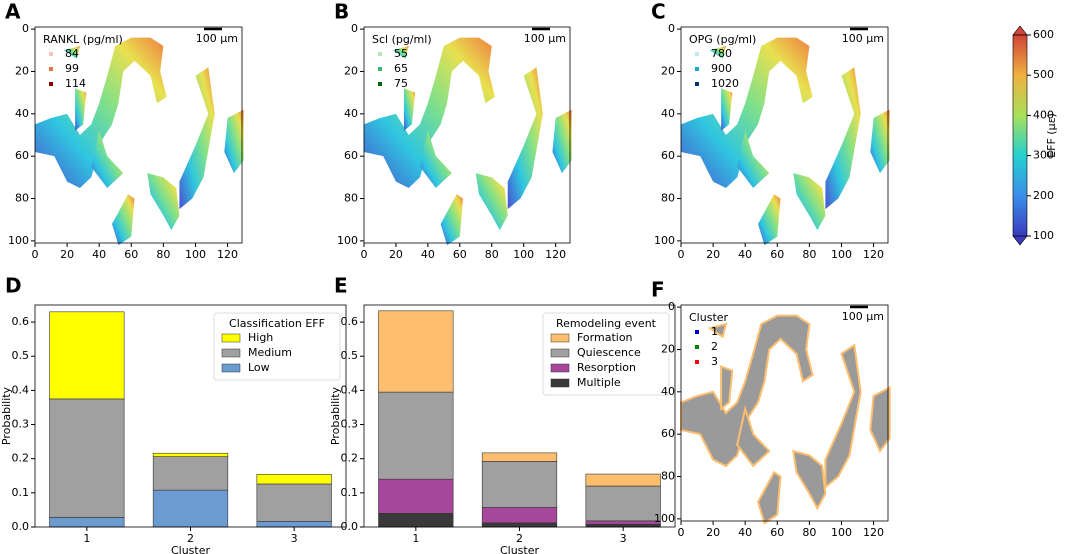  What do you see at coordinates (259, 367) in the screenshot?
I see `legend-label: Low` at bounding box center [259, 367].